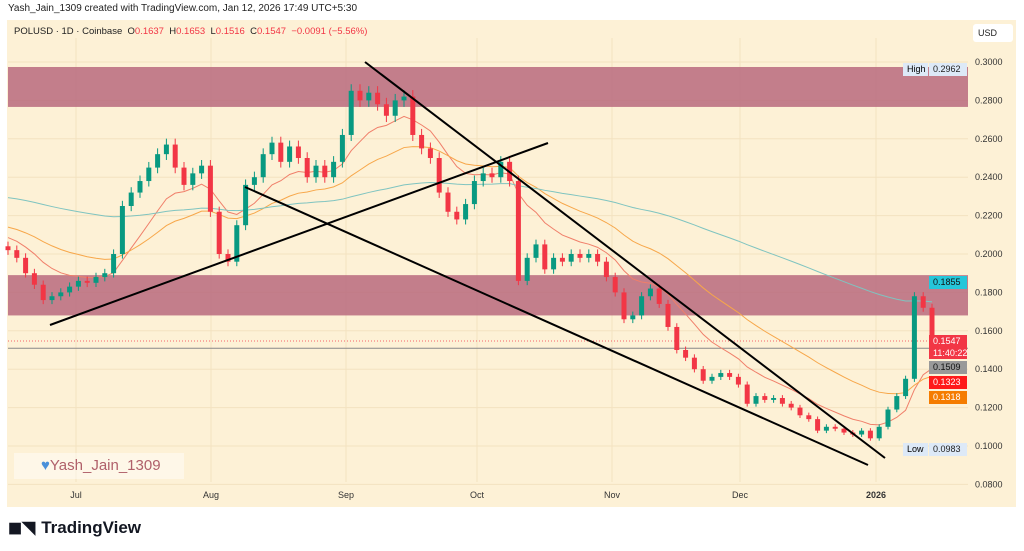  Describe the element at coordinates (612, 495) in the screenshot. I see `time-tick: Nov` at that location.